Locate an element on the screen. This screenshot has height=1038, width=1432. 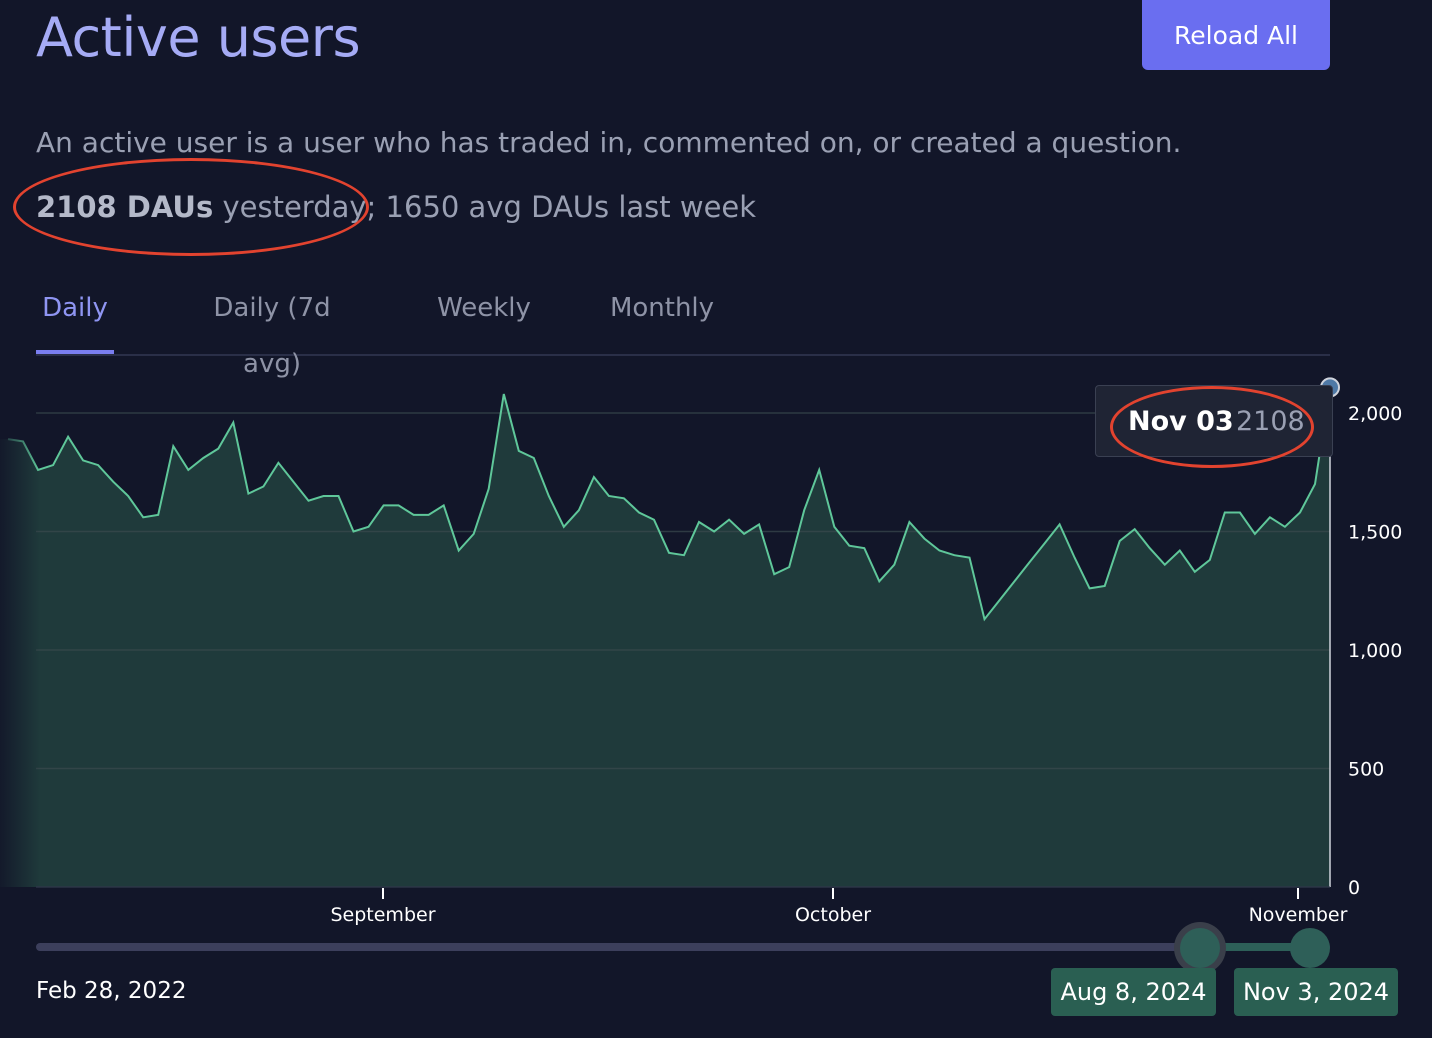
chart-tooltip: Nov 03 2108 is located at coordinates (1214, 421).